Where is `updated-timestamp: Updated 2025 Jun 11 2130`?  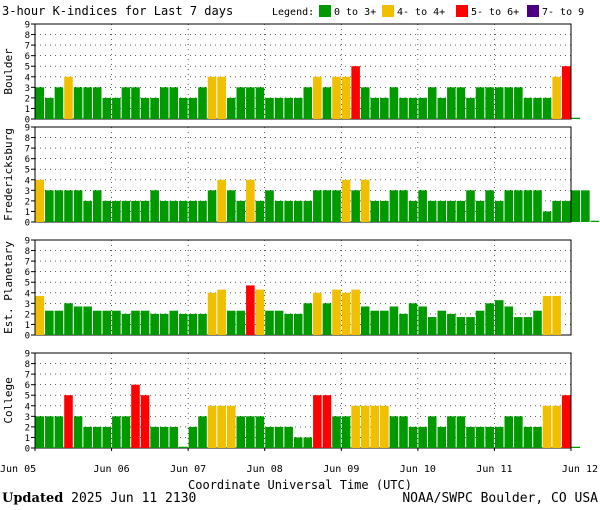
updated-timestamp: Updated 2025 Jun 11 2130 is located at coordinates (99, 498).